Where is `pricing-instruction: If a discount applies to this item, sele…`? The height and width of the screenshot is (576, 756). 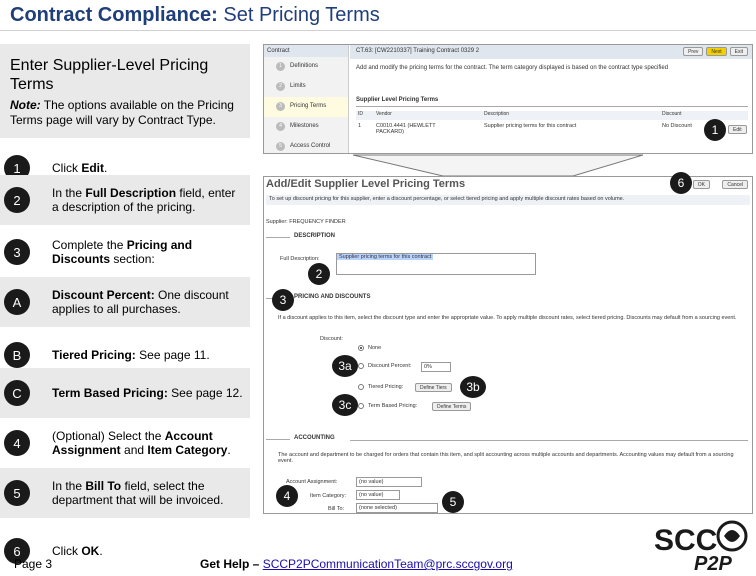
pricing-instruction: If a discount applies to this item, sele… is located at coordinates (507, 318).